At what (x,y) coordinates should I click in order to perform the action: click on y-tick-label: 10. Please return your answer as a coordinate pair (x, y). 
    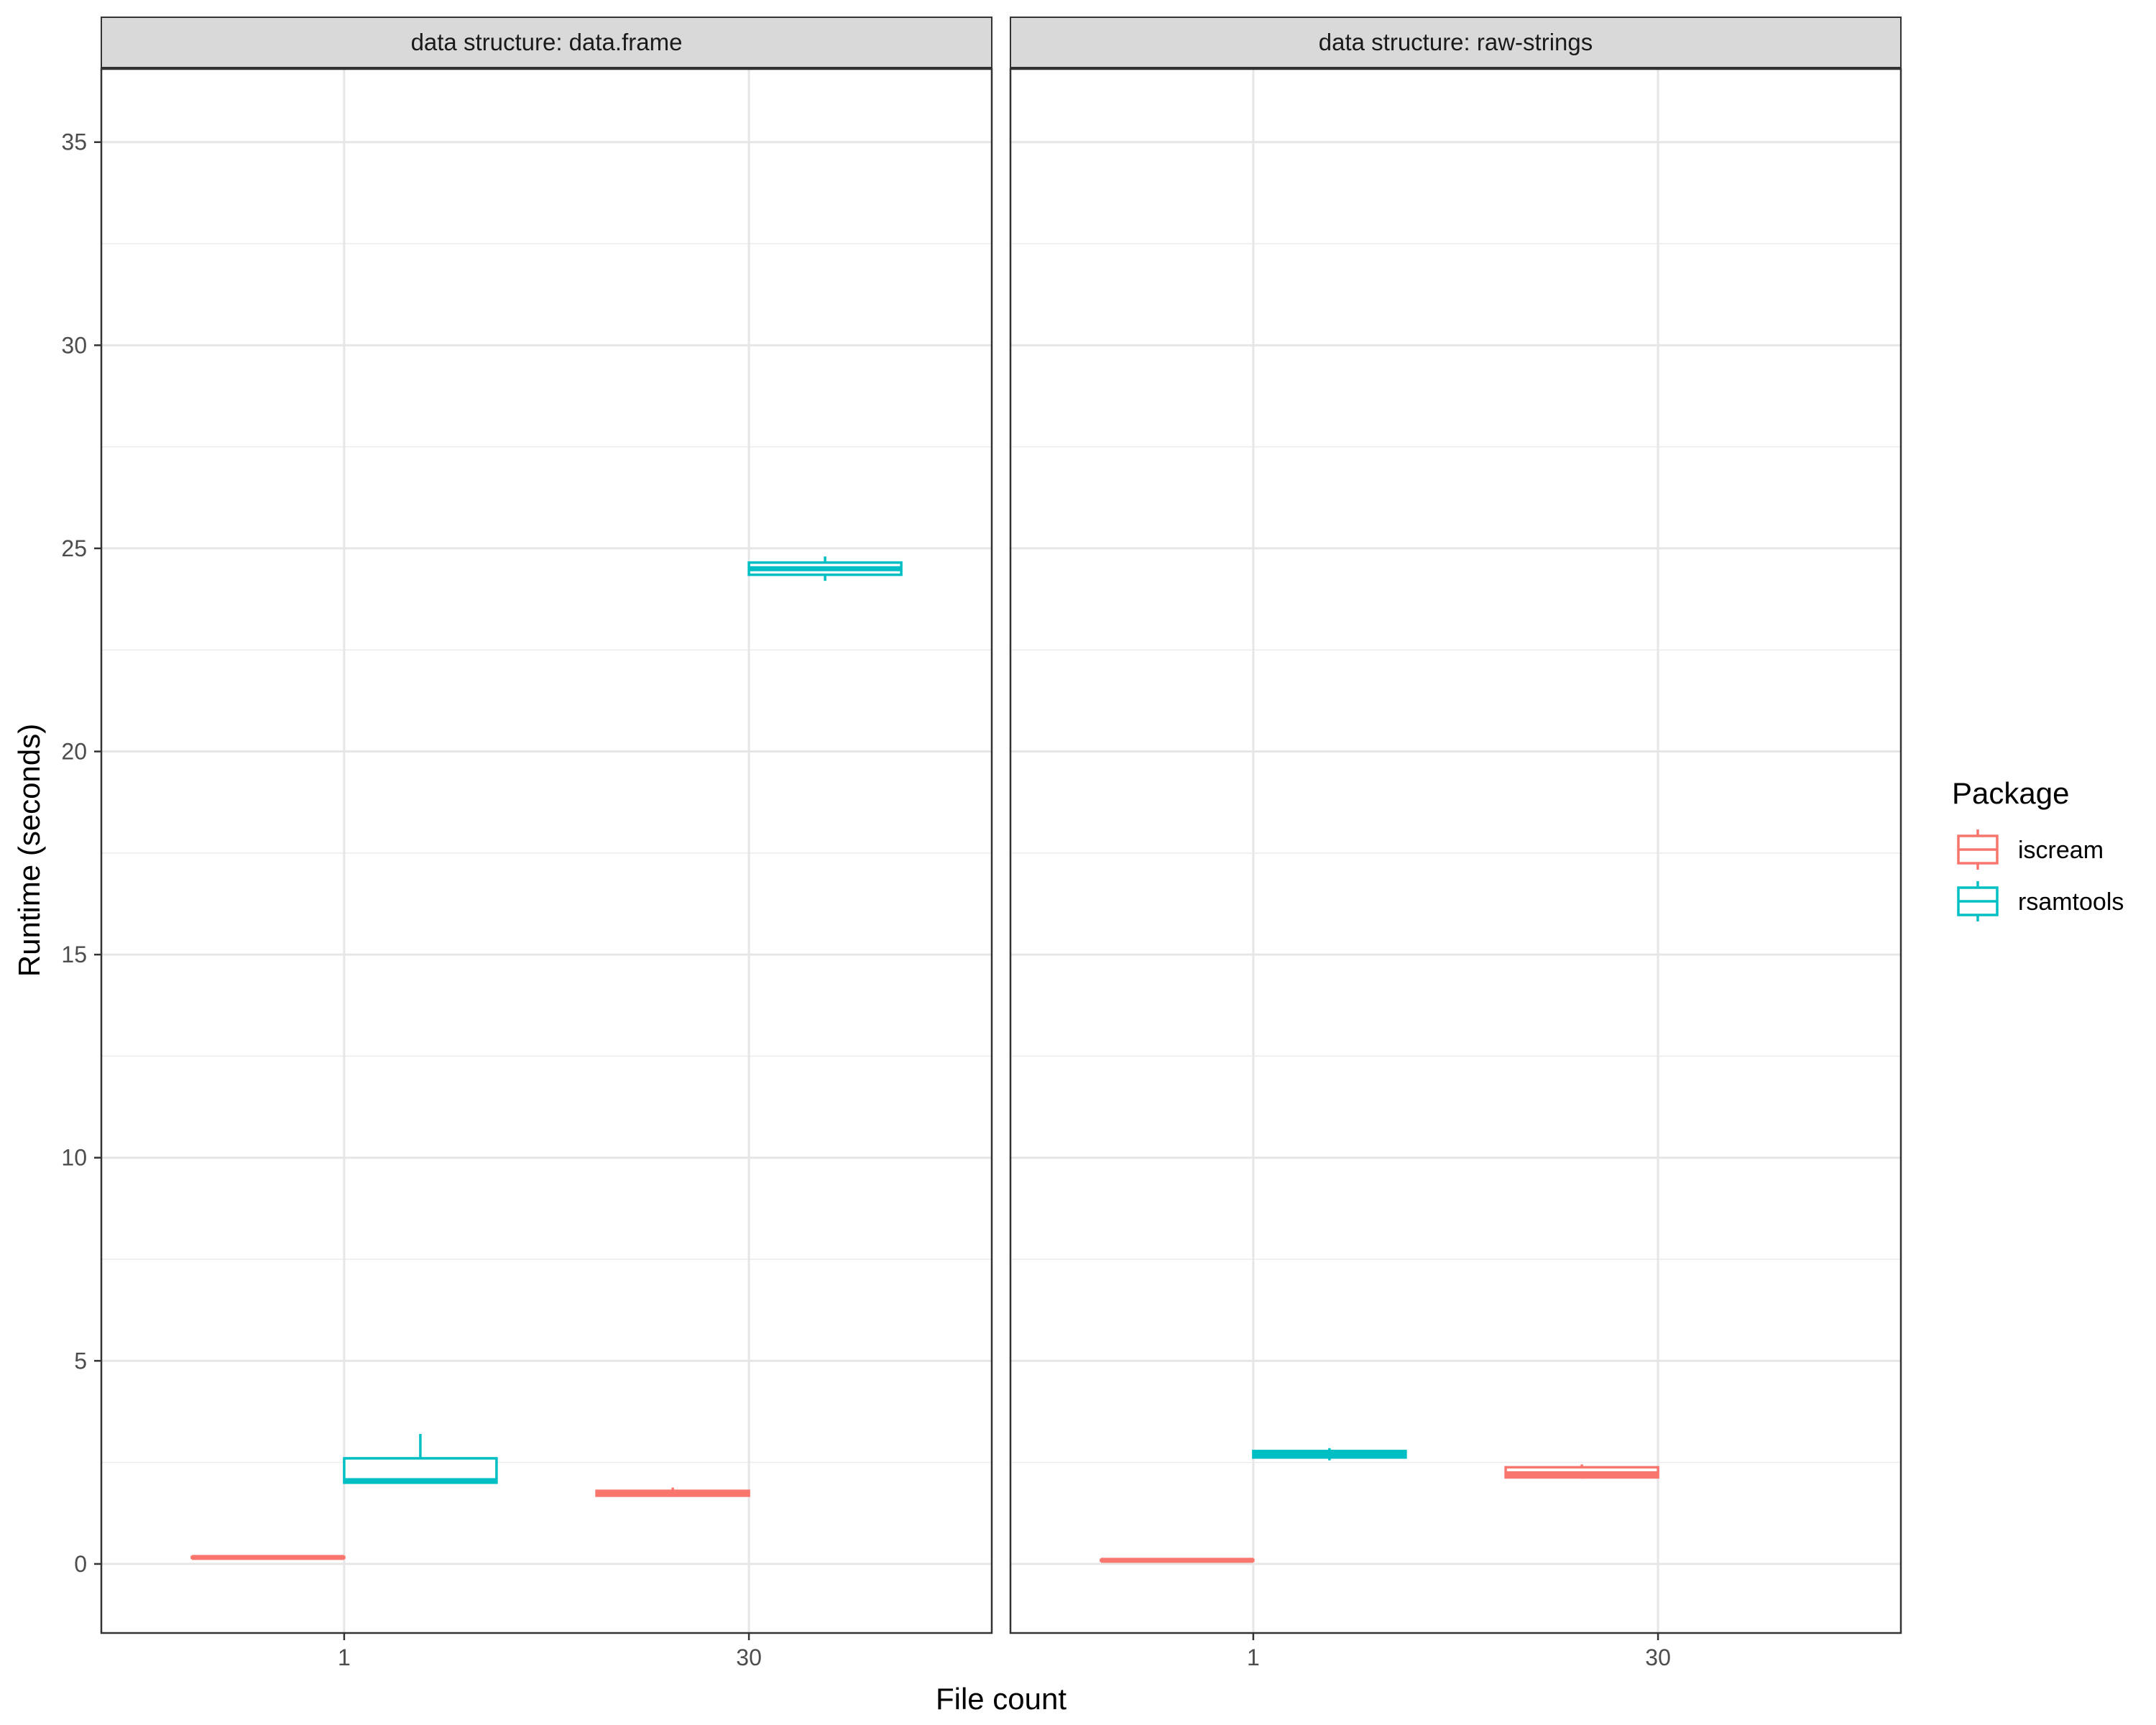
    Looking at the image, I should click on (74, 1158).